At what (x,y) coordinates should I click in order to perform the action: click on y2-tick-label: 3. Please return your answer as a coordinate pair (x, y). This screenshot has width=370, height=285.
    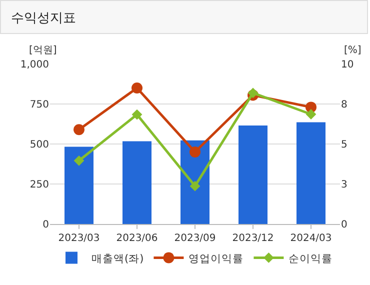
    Looking at the image, I should click on (344, 185).